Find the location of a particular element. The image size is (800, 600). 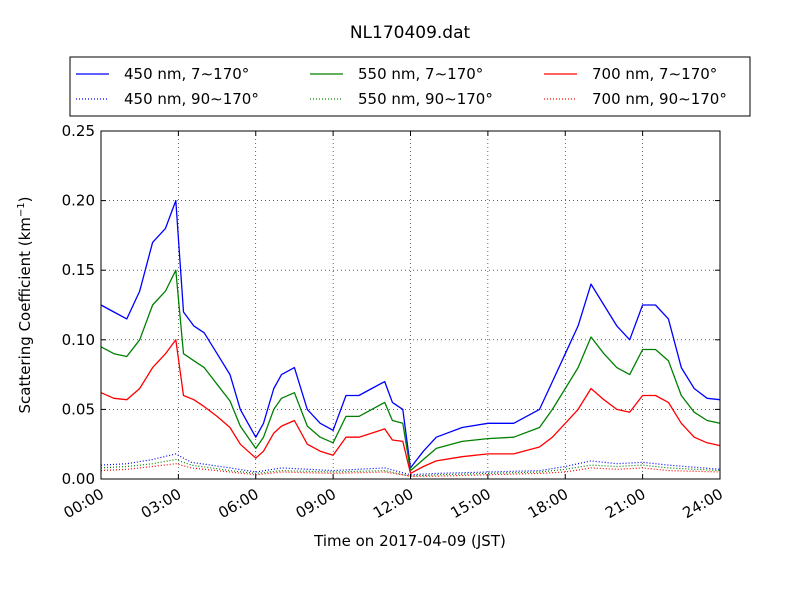

legend-label-3: 550 nm, 7∼170° is located at coordinates (420, 74).